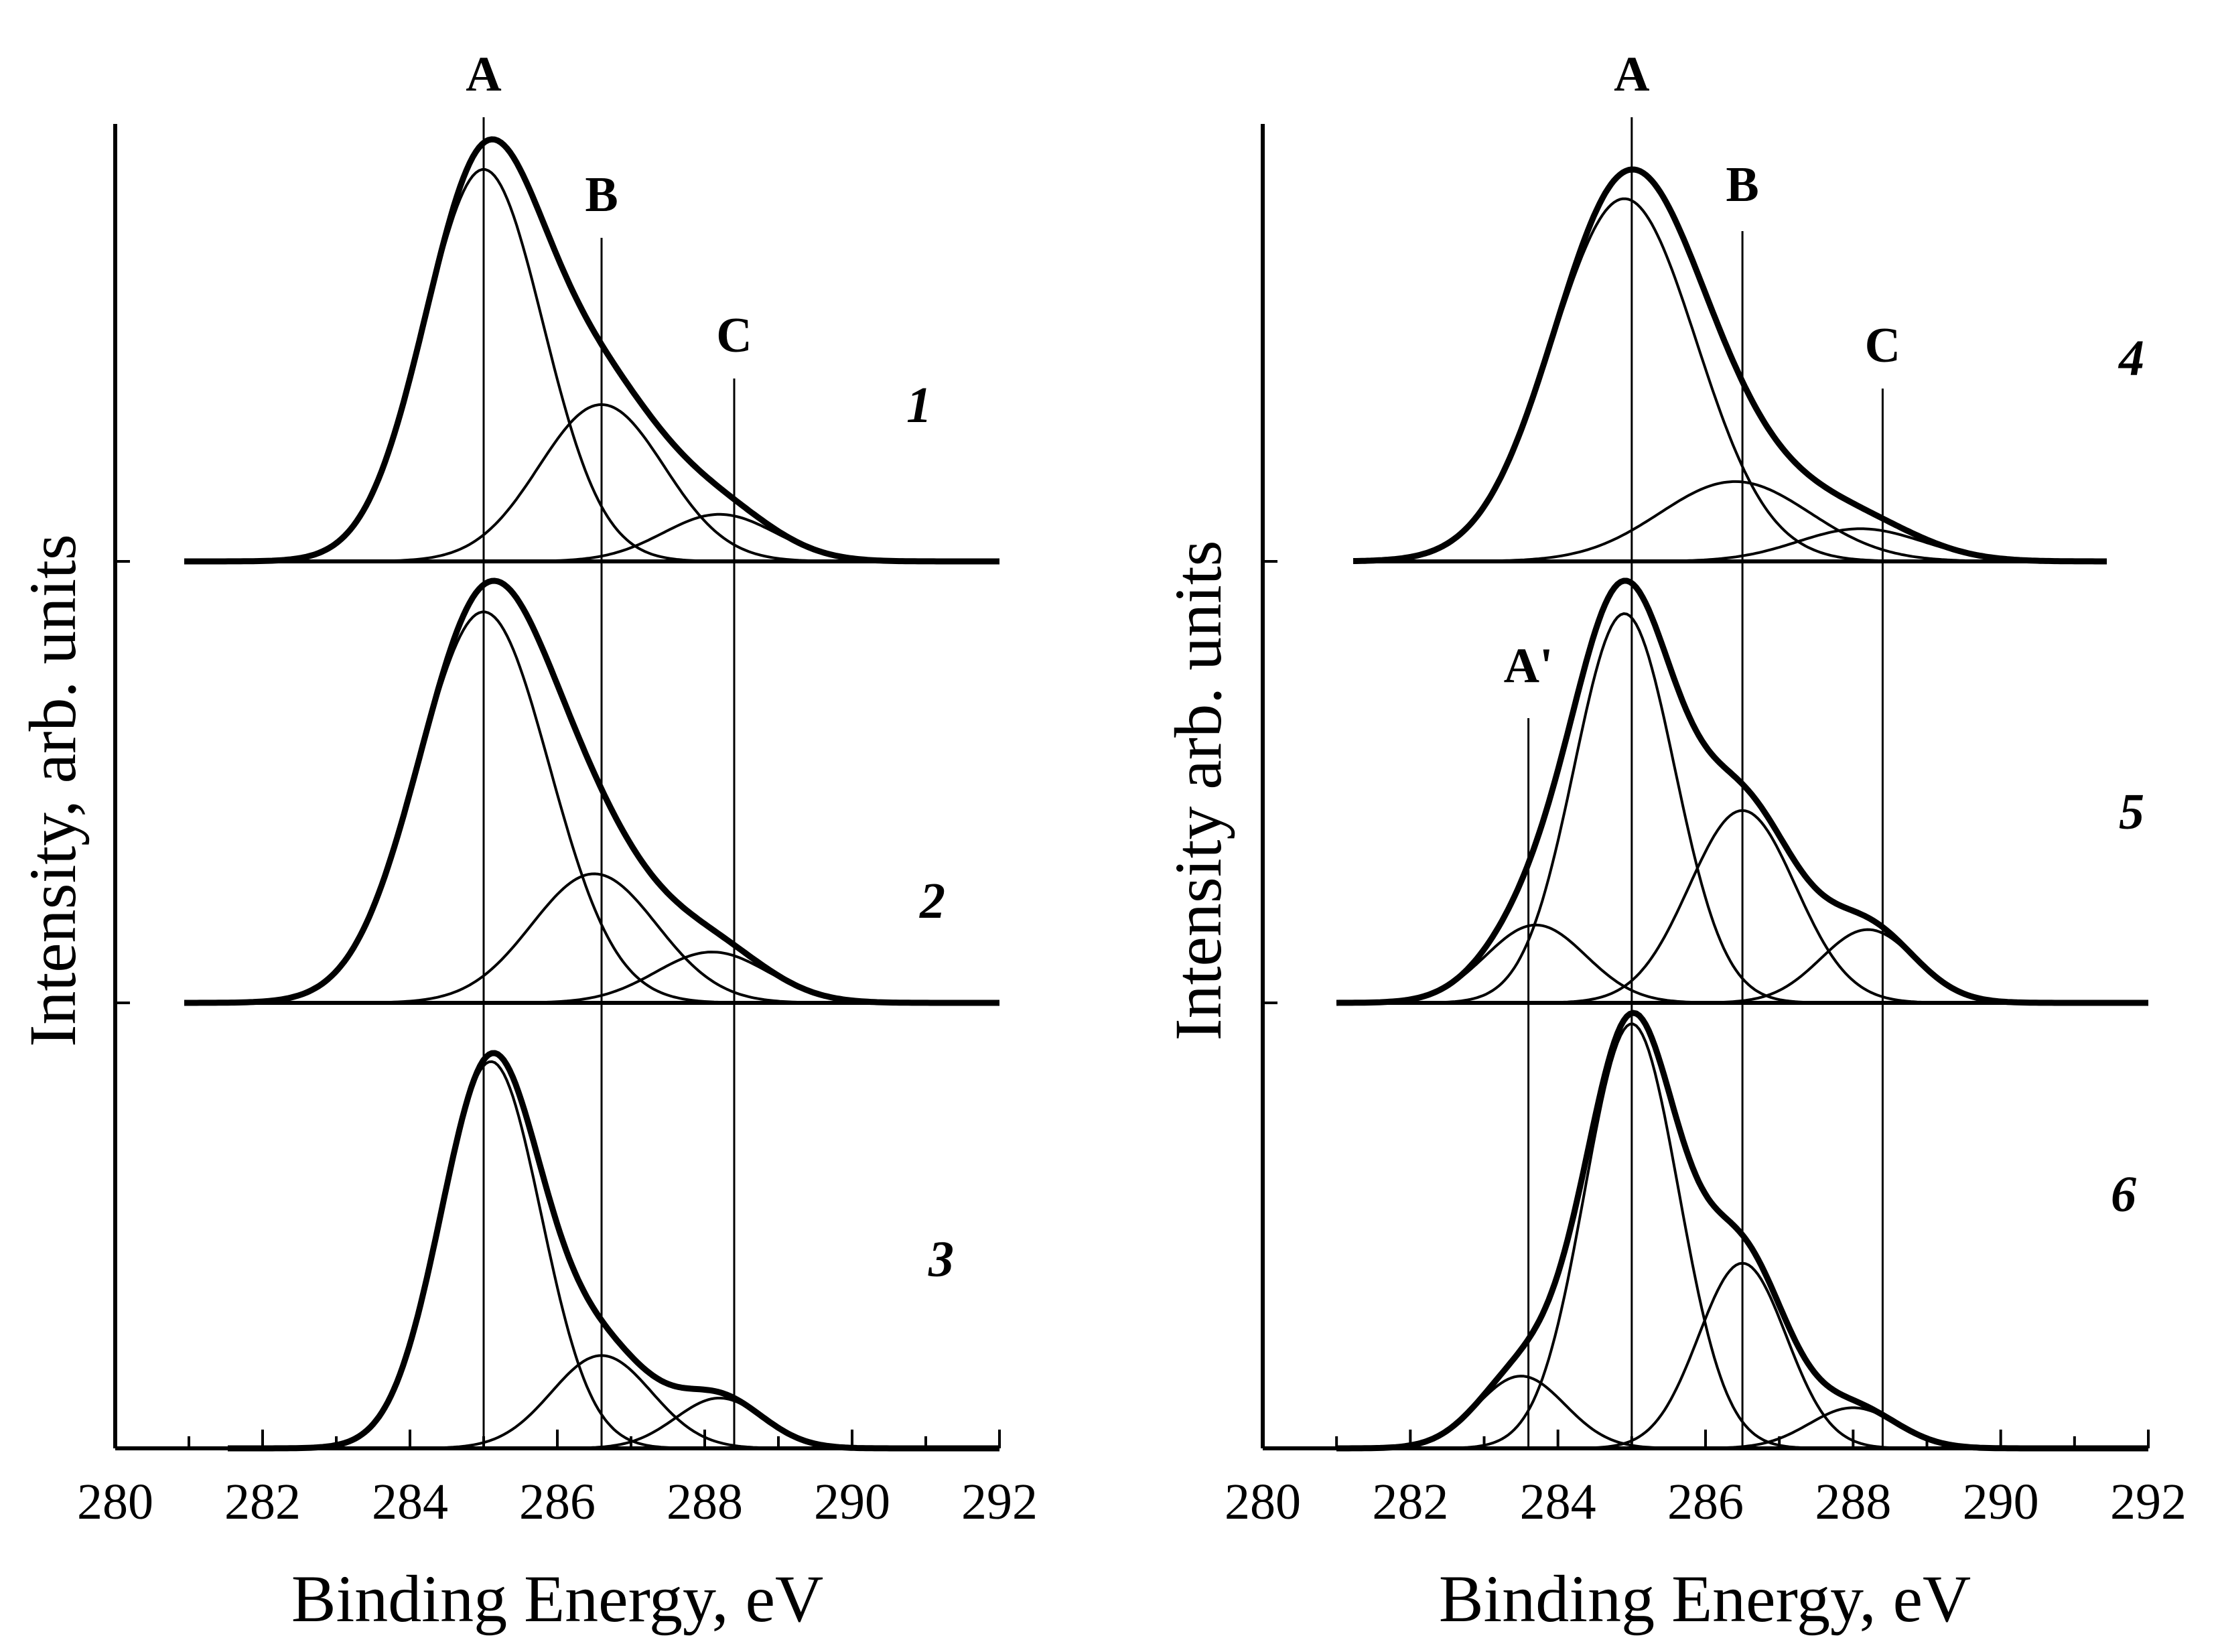 This screenshot has height=1652, width=2218. Describe the element at coordinates (1198, 790) in the screenshot. I see `right-y-axis-title: Intensity arb. units` at that location.